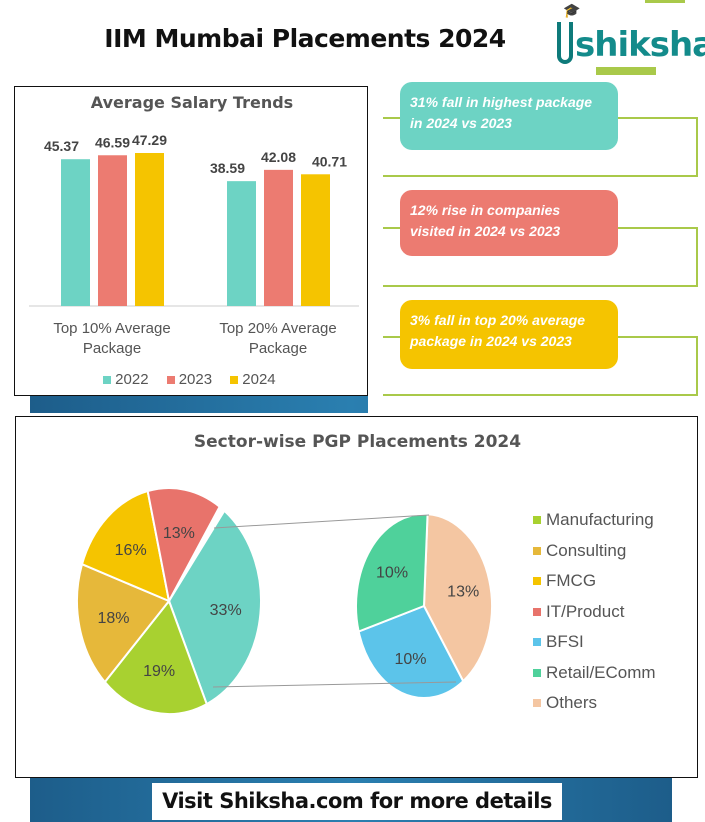 Image resolution: width=705 pixels, height=822 pixels. I want to click on legend-item: FMCG, so click(594, 581).